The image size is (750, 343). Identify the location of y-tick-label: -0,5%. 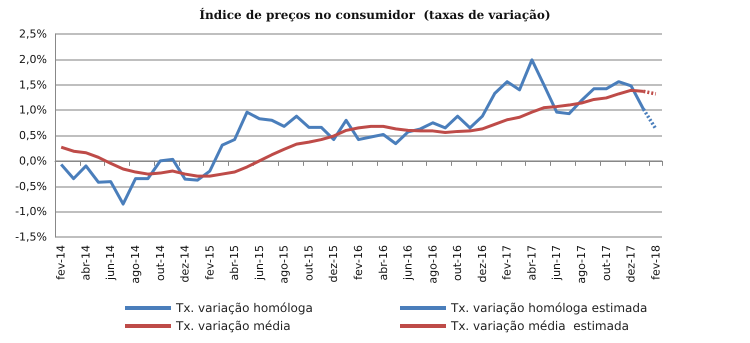
(31, 186).